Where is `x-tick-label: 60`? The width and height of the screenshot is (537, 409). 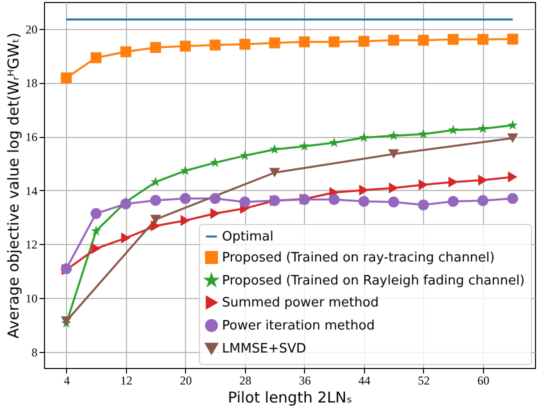
x-tick-label: 60 is located at coordinates (483, 381).